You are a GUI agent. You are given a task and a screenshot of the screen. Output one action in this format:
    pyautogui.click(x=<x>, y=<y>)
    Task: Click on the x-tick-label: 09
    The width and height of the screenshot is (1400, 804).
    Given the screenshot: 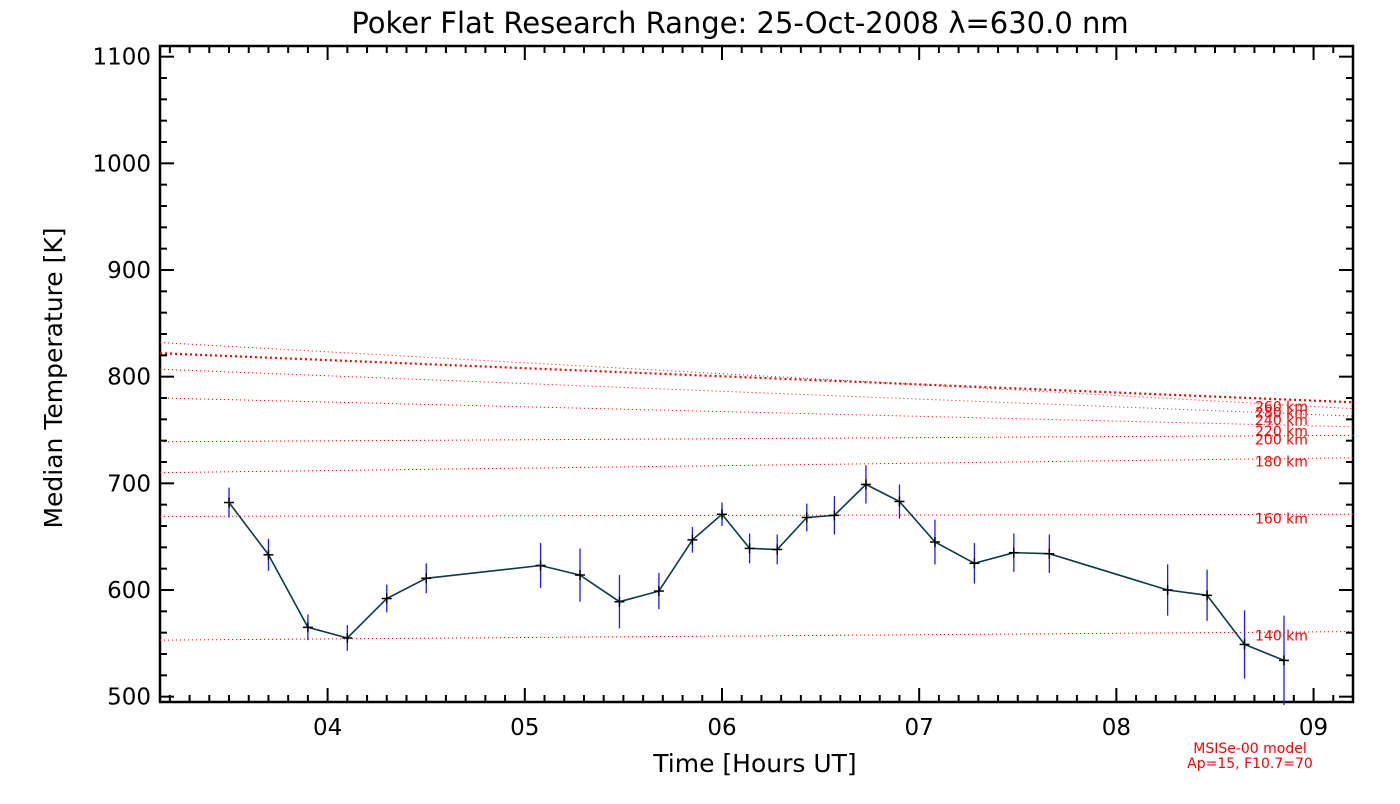 What is the action you would take?
    pyautogui.click(x=1313, y=728)
    